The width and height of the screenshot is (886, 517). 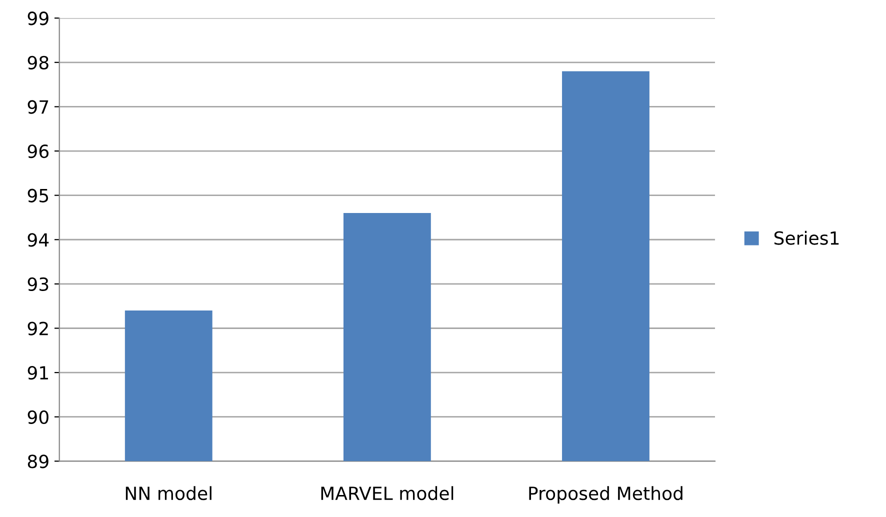 What do you see at coordinates (38, 63) in the screenshot?
I see `y-tick-label: 98` at bounding box center [38, 63].